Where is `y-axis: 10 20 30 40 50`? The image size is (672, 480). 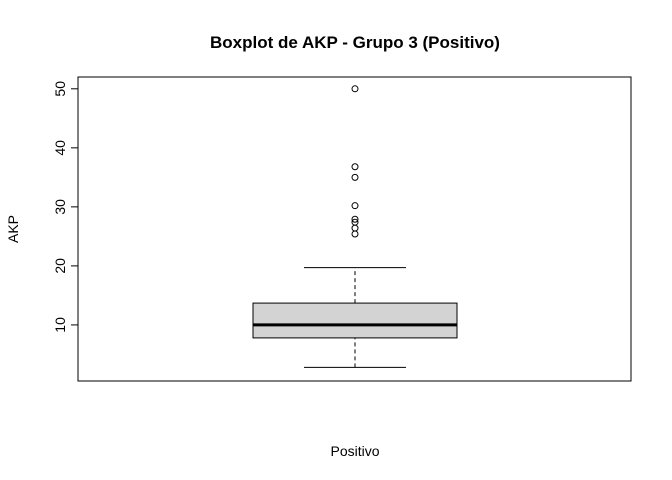
y-axis: 10 20 30 40 50 is located at coordinates (65, 207).